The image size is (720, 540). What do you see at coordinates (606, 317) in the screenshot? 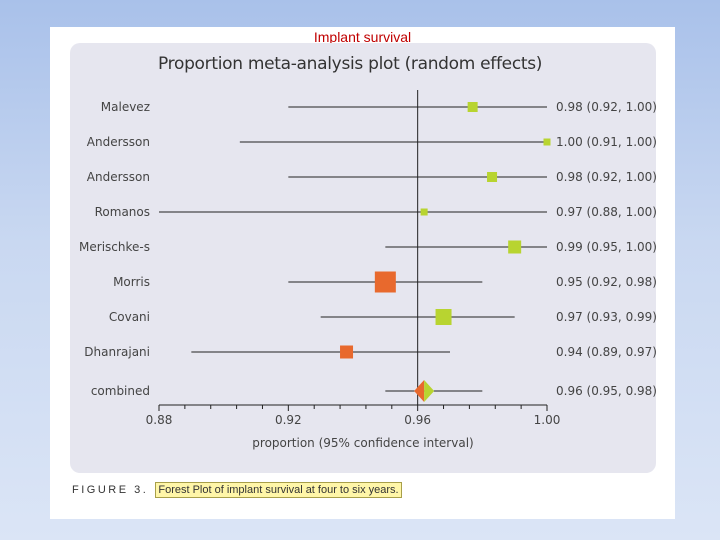
I see `estimate-value-label: 0.97 (0.93, 0.99)` at bounding box center [606, 317].